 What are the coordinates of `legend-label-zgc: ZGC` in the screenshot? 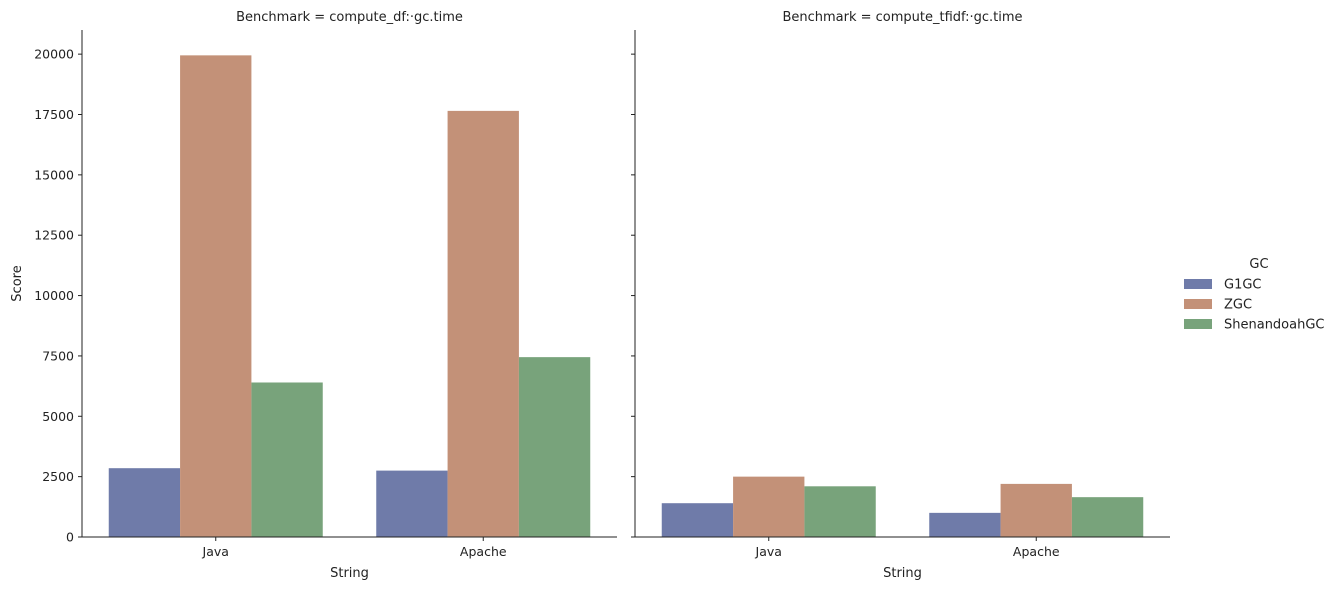 It's located at (1238, 305).